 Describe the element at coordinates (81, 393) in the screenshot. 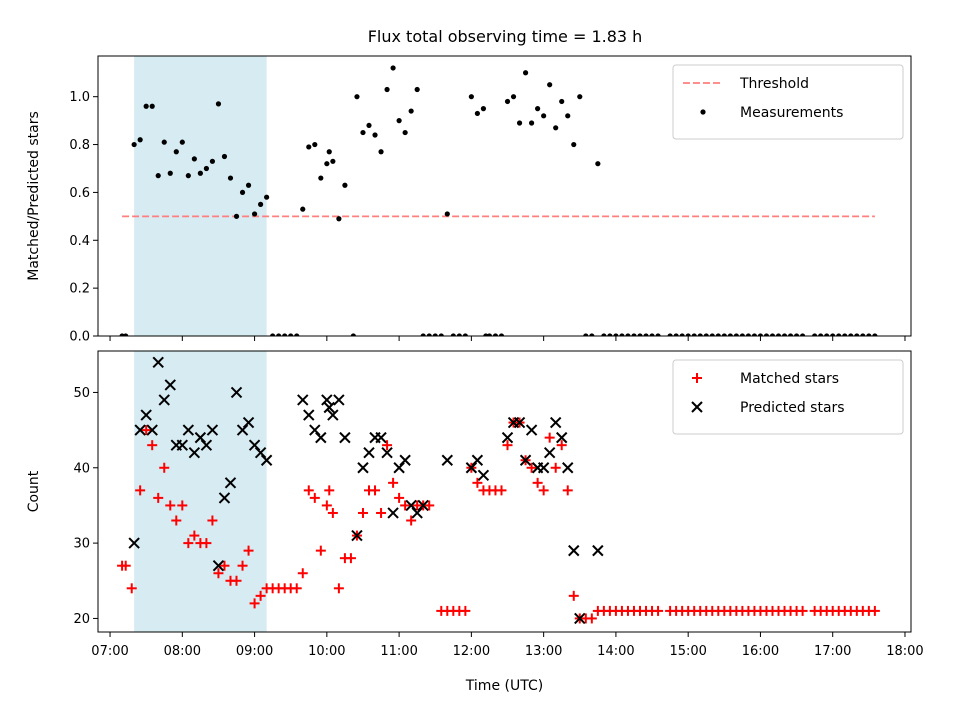

I see `y-tick-label: 50` at that location.